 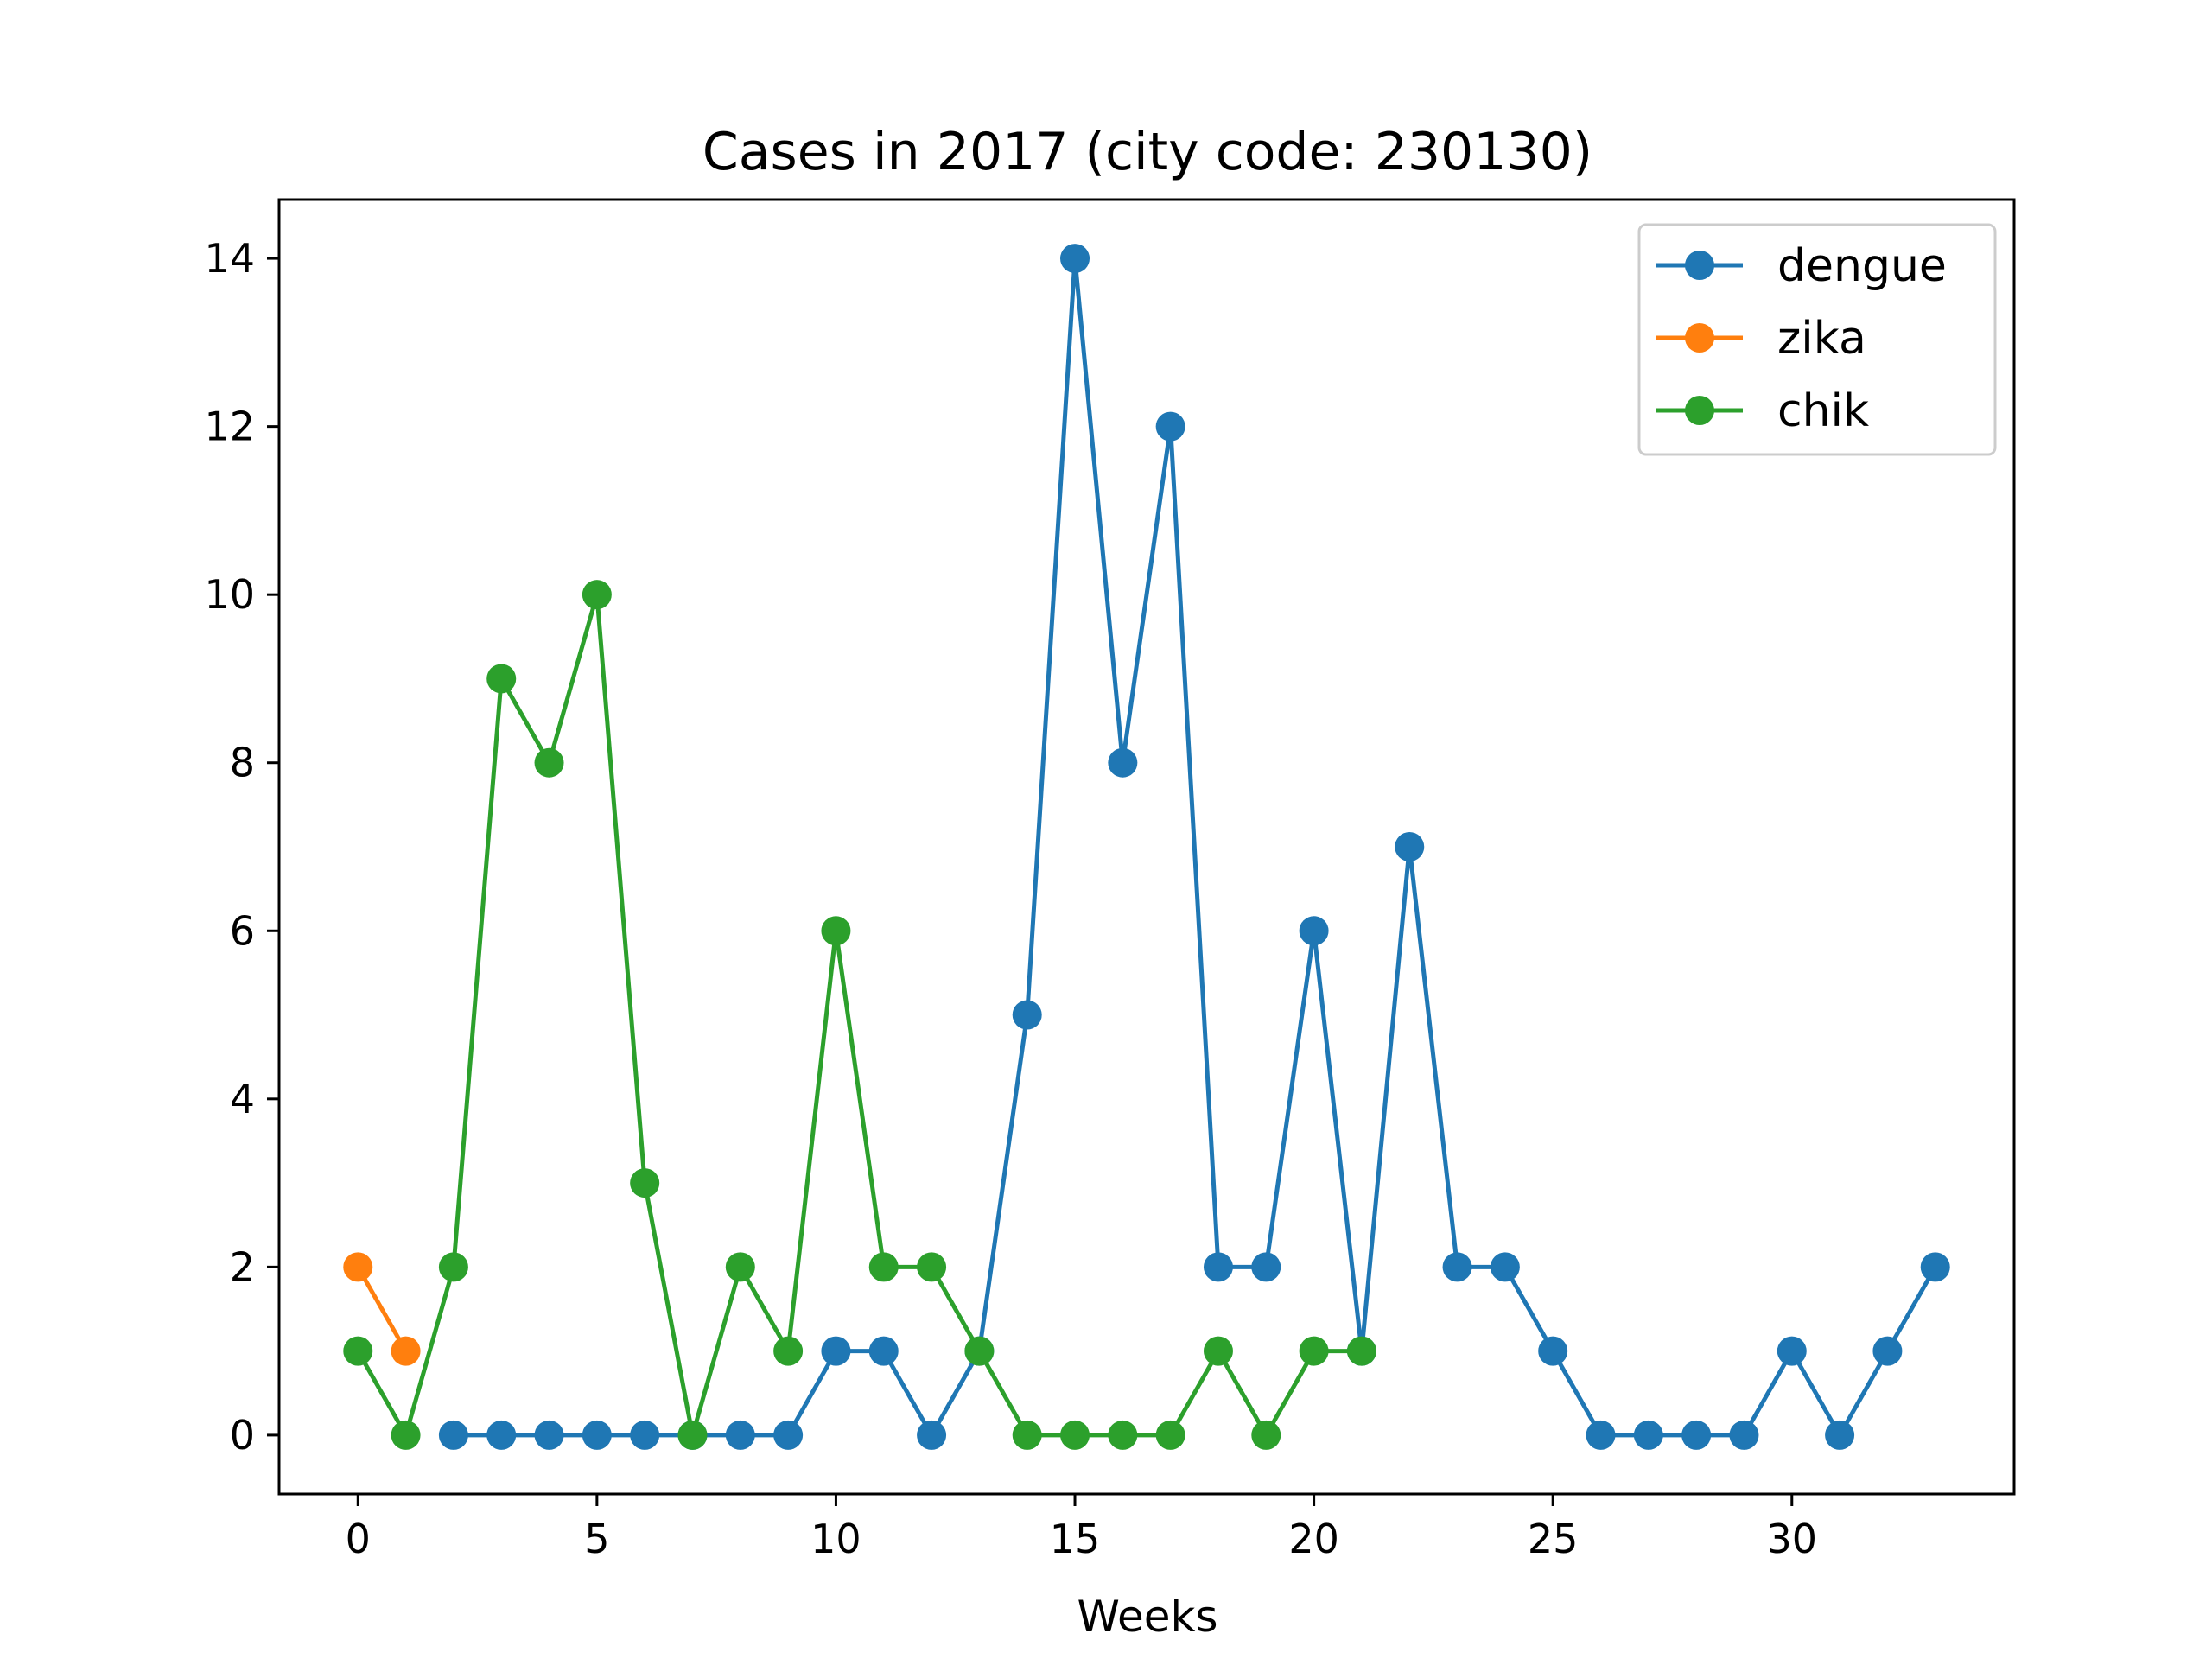 What do you see at coordinates (242, 763) in the screenshot?
I see `y-tick-label: 8` at bounding box center [242, 763].